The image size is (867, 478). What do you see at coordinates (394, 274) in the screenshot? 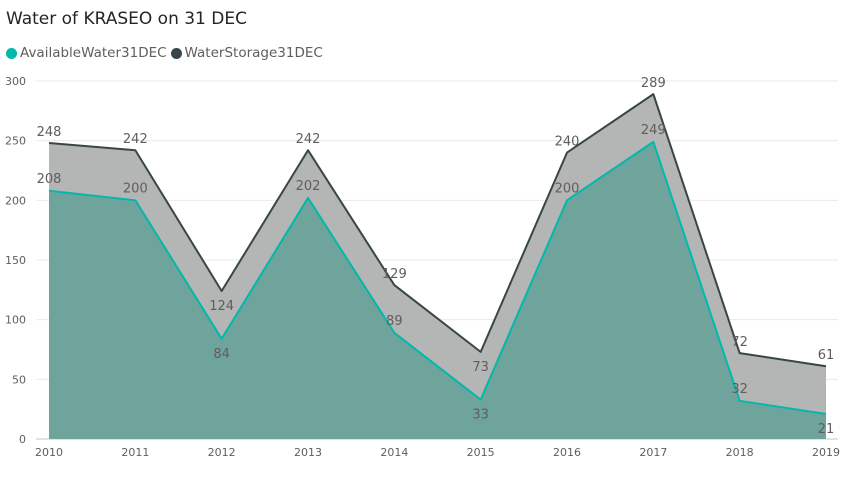
I see `data-label-storage-2014: 129` at bounding box center [394, 274].